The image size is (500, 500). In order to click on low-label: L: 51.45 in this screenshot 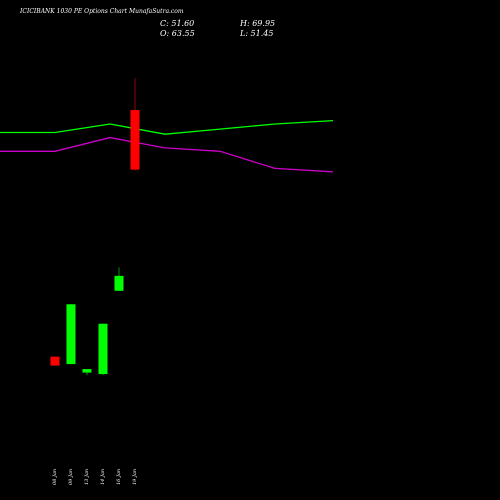, I will do `click(257, 33)`.